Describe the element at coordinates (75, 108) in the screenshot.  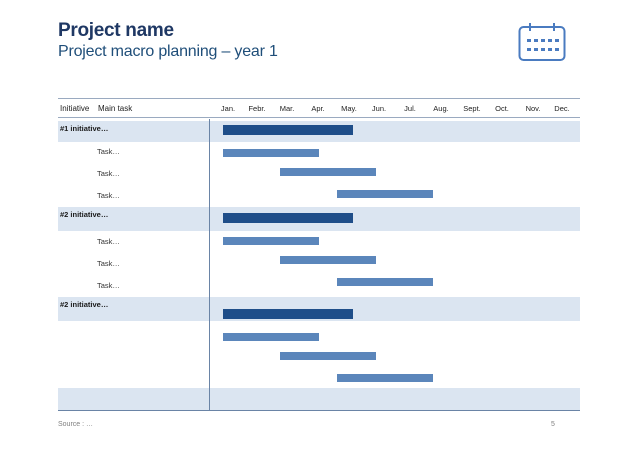
I see `col-initiative-header: Initiative` at that location.